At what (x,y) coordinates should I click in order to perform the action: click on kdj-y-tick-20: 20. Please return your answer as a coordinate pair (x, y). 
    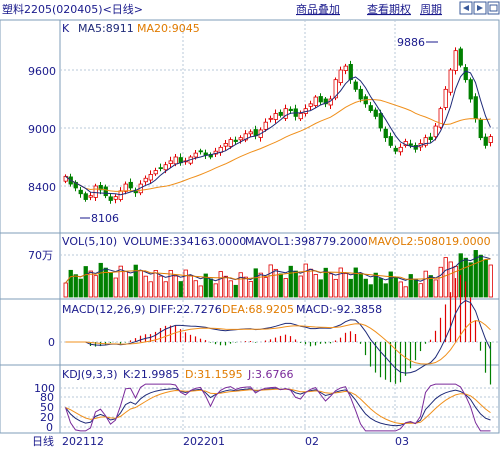
    Looking at the image, I should click on (47, 417).